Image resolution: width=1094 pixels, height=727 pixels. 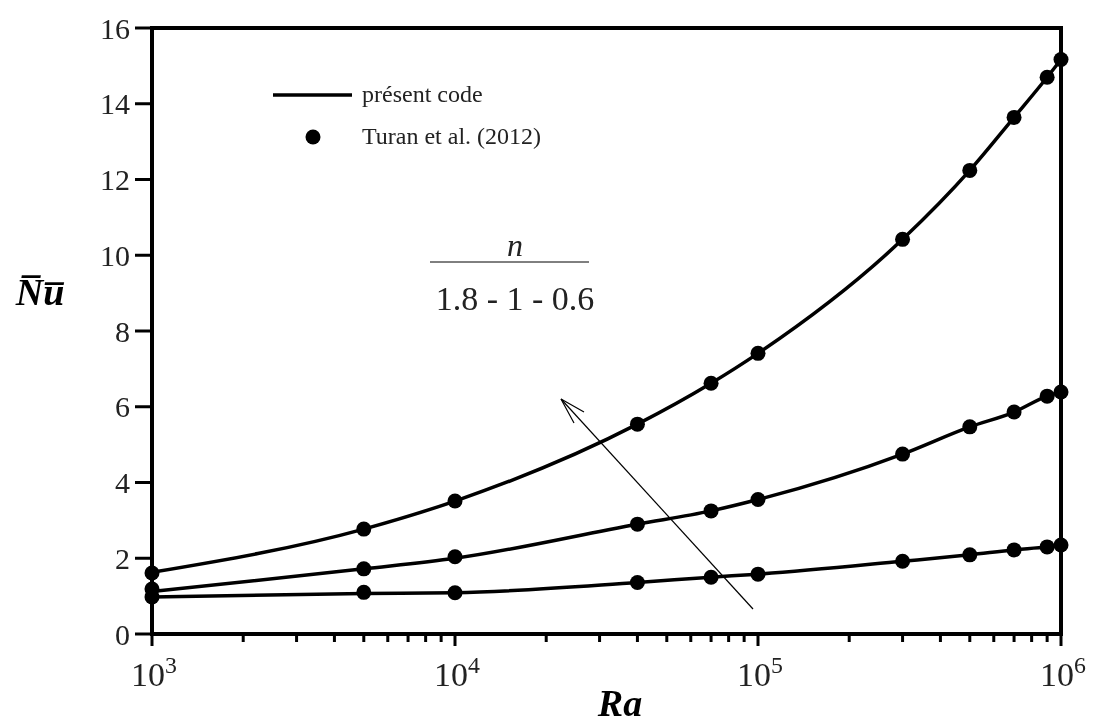 I want to click on y-tick-label: 10, so click(x=115, y=255).